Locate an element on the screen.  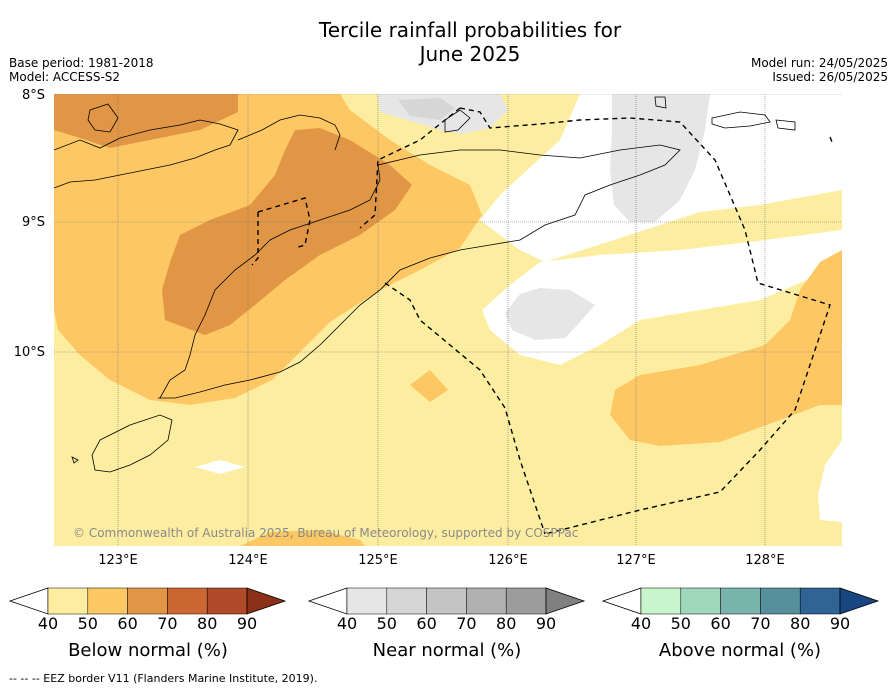
above-legend-tick: 60 is located at coordinates (720, 623).